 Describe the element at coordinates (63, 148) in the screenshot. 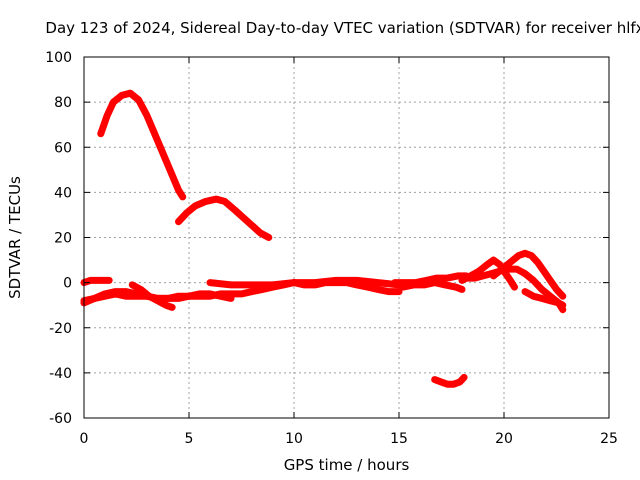

I see `y-tick-label: 60` at that location.